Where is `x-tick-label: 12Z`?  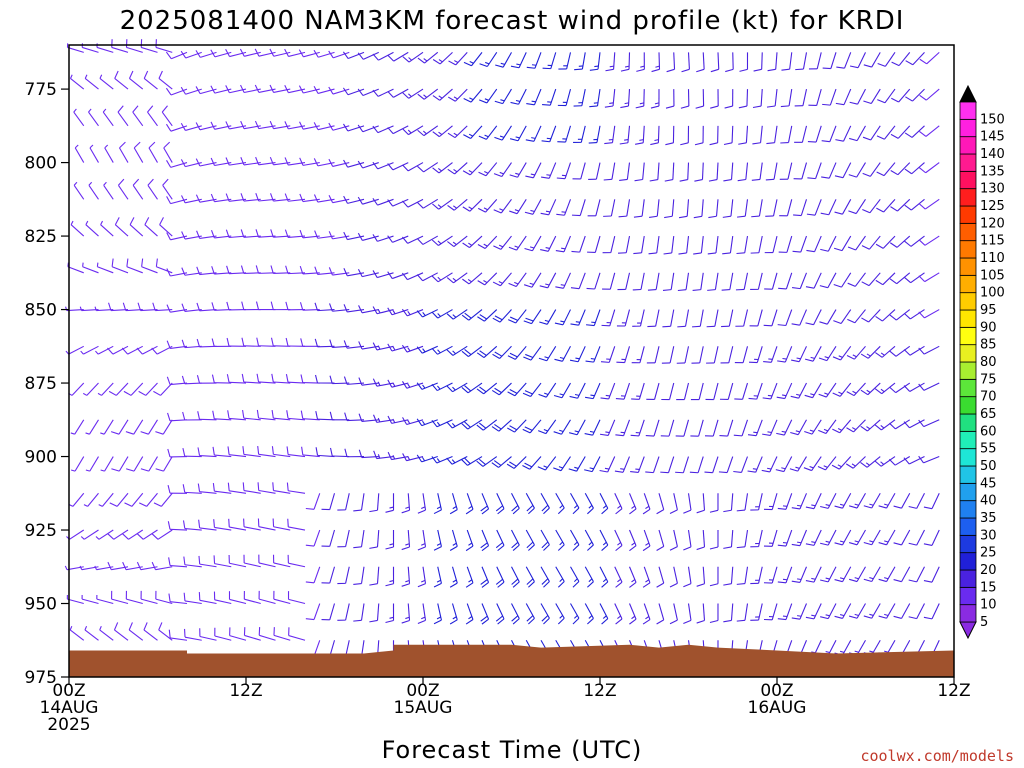 x-tick-label: 12Z is located at coordinates (245, 691).